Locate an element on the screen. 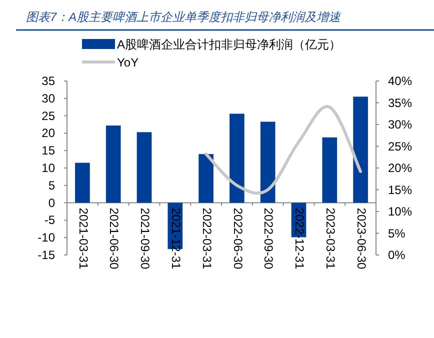  y2-tick-label: 0% is located at coordinates (397, 255).